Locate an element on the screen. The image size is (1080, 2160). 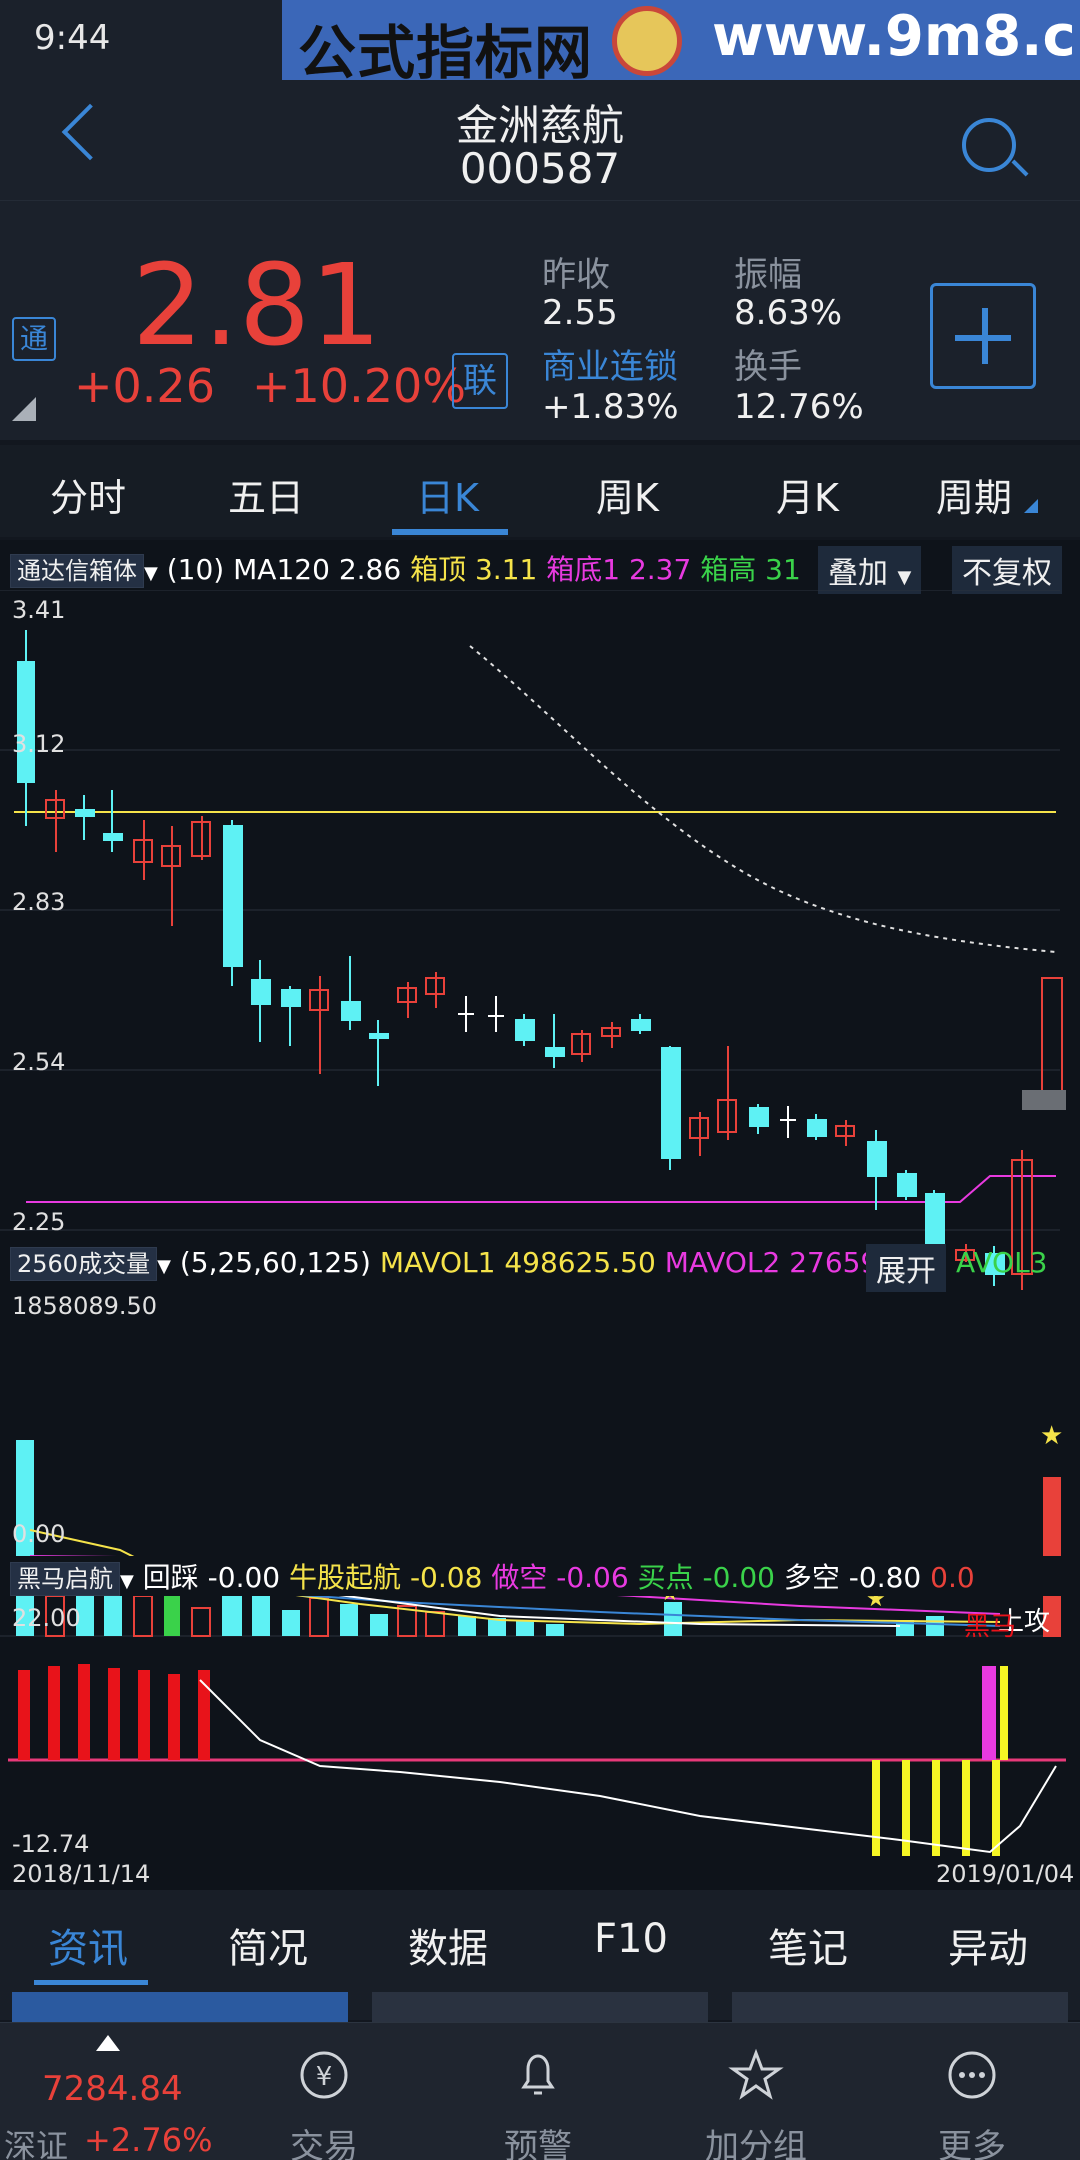
duokong-label: 多空 is located at coordinates (811, 1577).